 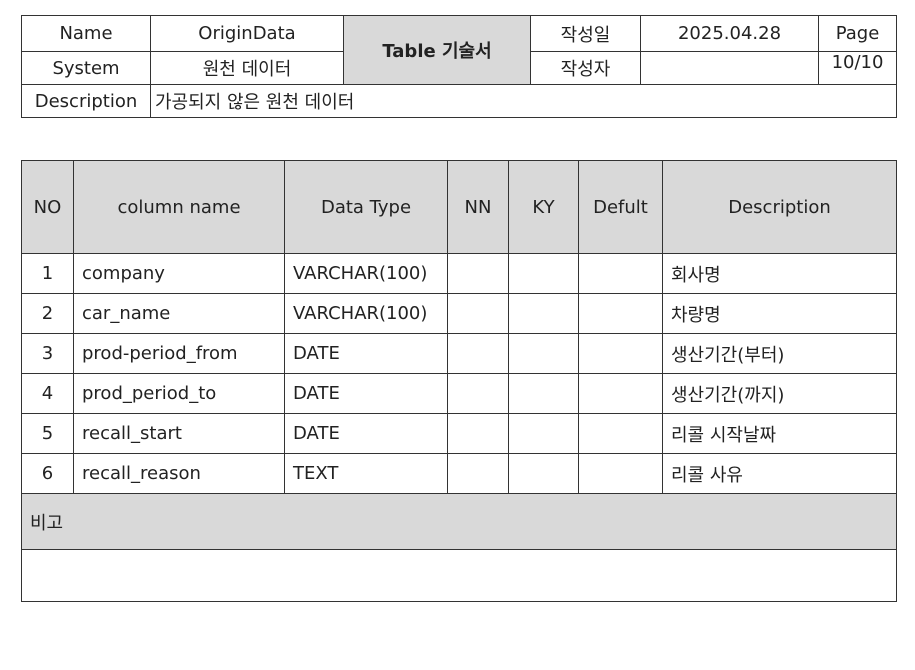 I want to click on note-label: 비고, so click(x=459, y=521).